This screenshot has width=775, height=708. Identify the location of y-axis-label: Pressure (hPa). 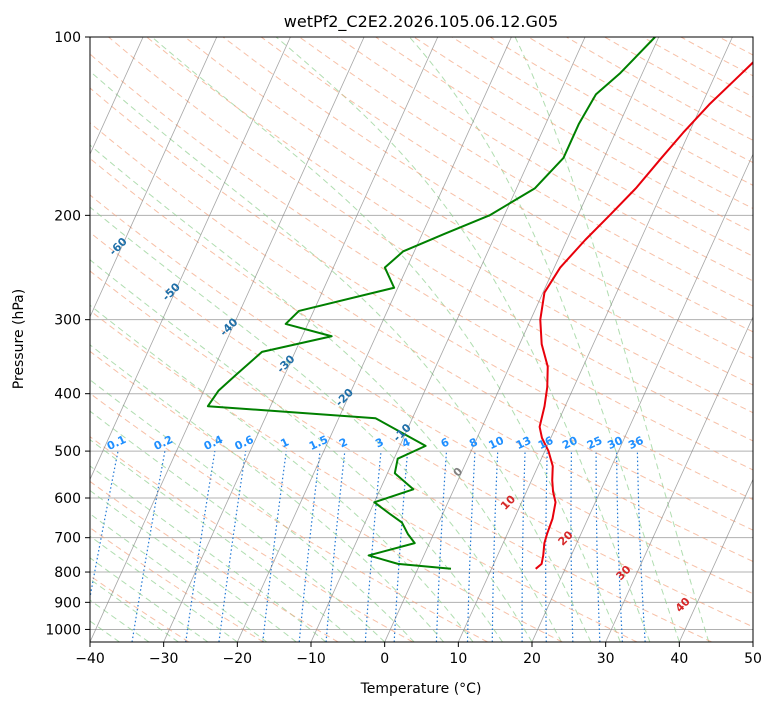
(19, 339).